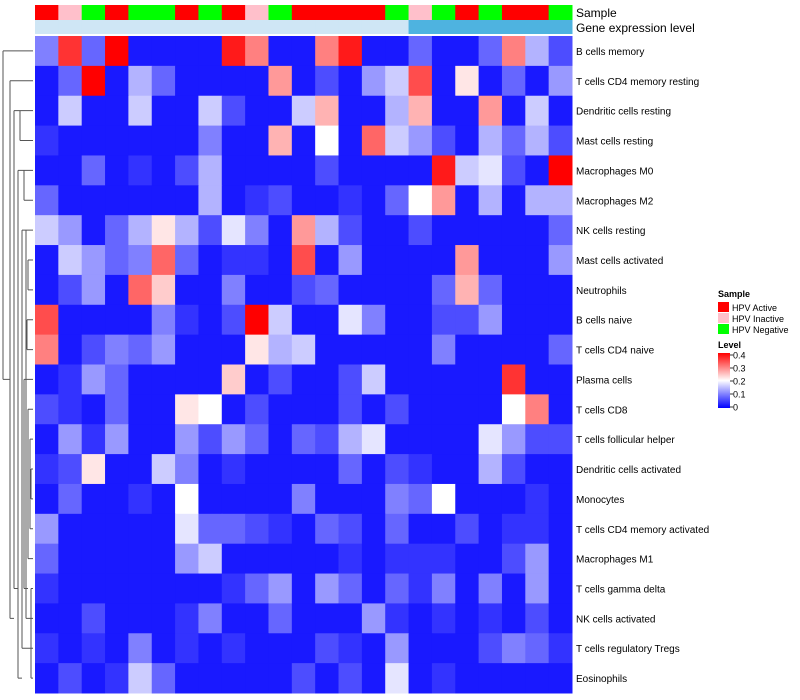 The width and height of the screenshot is (800, 700). What do you see at coordinates (615, 201) in the screenshot?
I see `row-label: Macrophages M2` at bounding box center [615, 201].